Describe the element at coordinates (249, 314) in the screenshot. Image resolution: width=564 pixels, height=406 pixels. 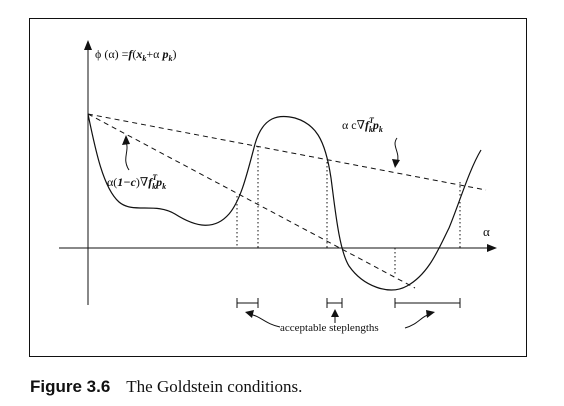
I see `interval-arrowhead-left` at that location.